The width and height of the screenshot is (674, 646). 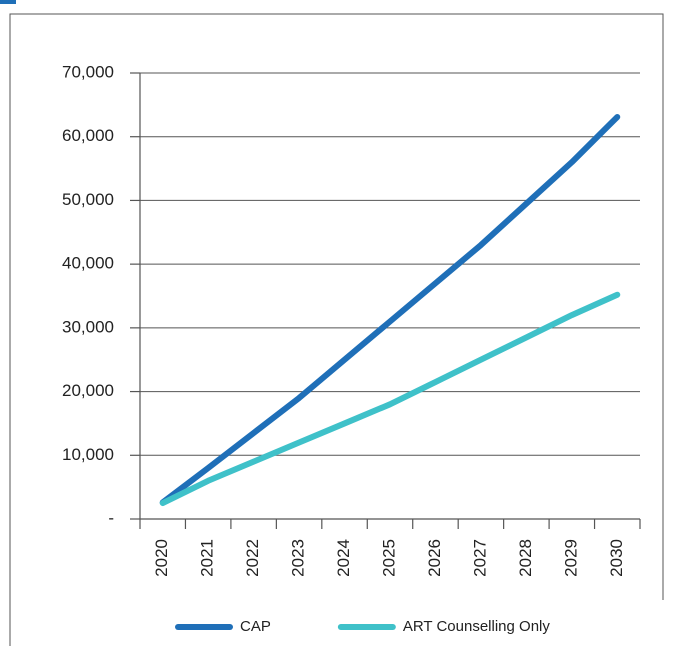 I want to click on x-tick-label: 2026, so click(x=434, y=558).